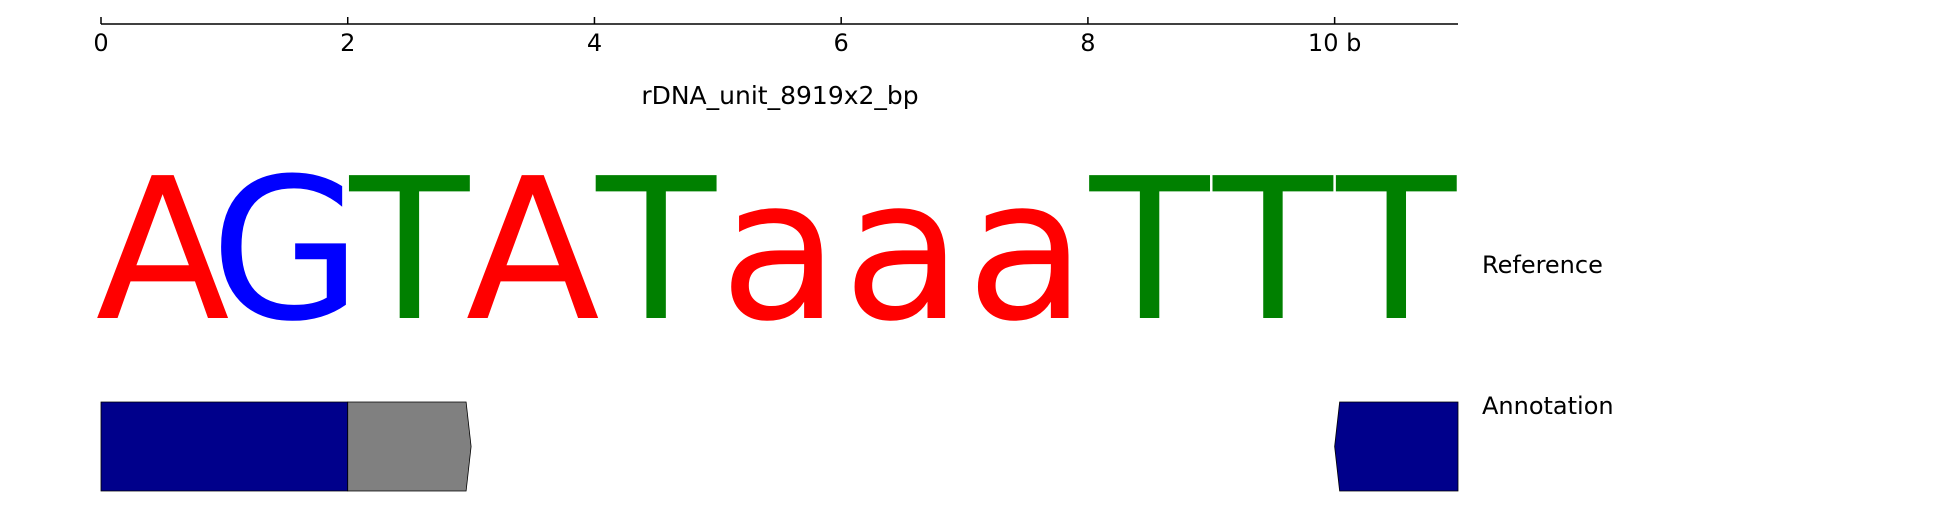 This screenshot has height=510, width=1944. I want to click on ruler-tick-label: 6, so click(841, 43).